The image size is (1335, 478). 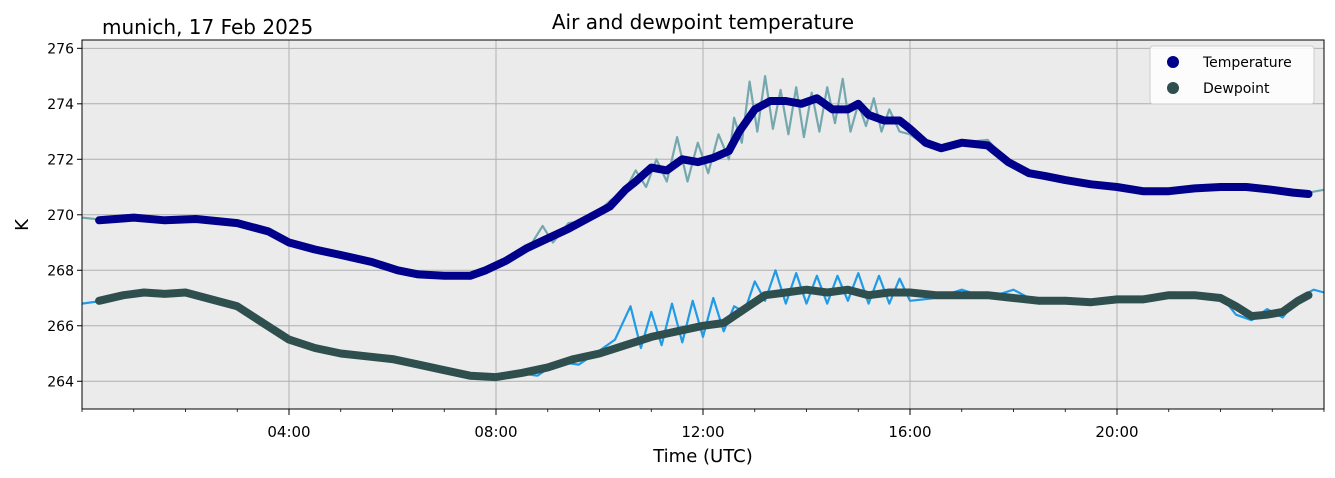 What do you see at coordinates (702, 456) in the screenshot?
I see `x-axis-label: Time (UTC)` at bounding box center [702, 456].